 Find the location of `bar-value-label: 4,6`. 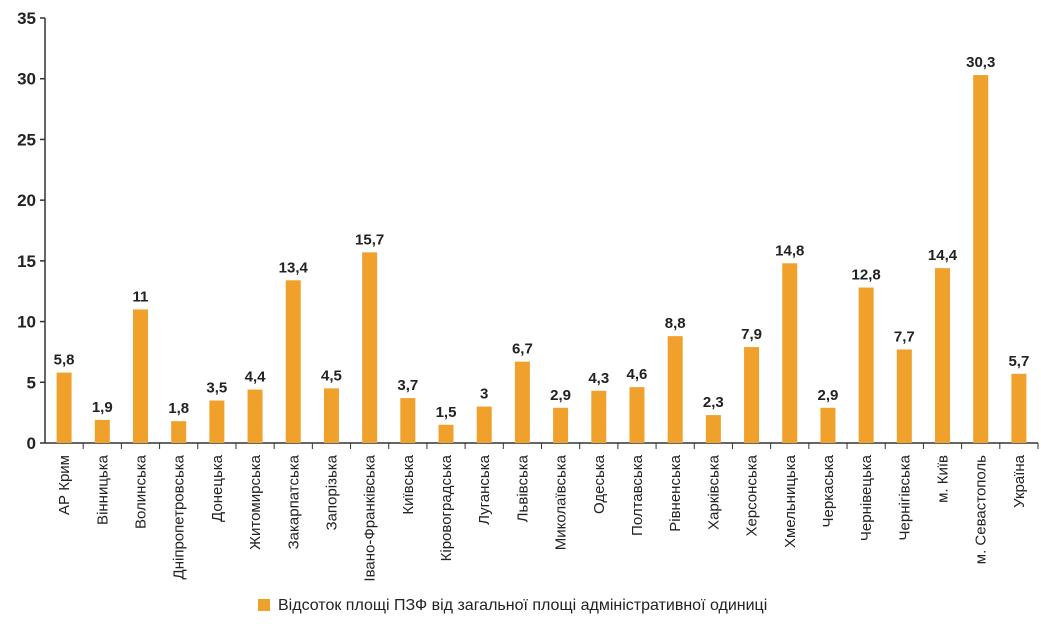

bar-value-label: 4,6 is located at coordinates (637, 374).